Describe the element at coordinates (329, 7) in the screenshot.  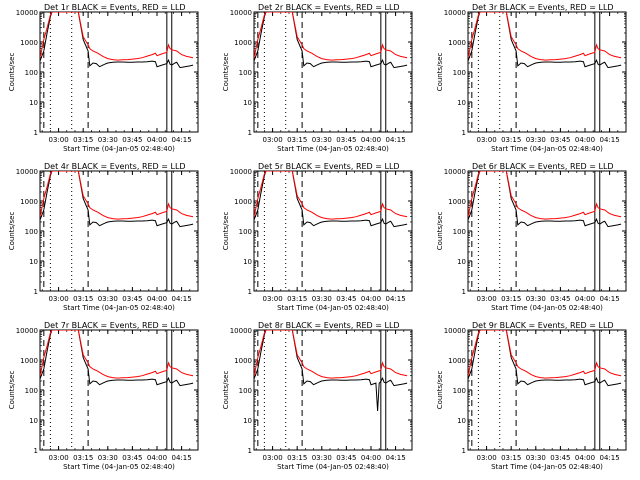
I see `panel-title: Det 2r BLACK = Events, RED = LLD` at that location.